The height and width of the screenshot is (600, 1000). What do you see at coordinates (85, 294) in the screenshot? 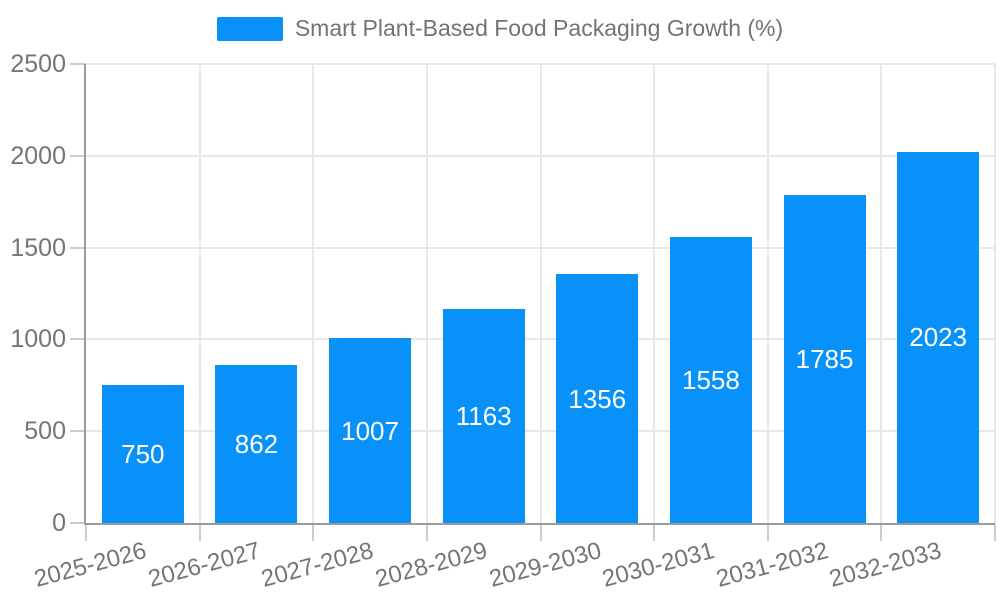
I see `y-axis-line` at bounding box center [85, 294].